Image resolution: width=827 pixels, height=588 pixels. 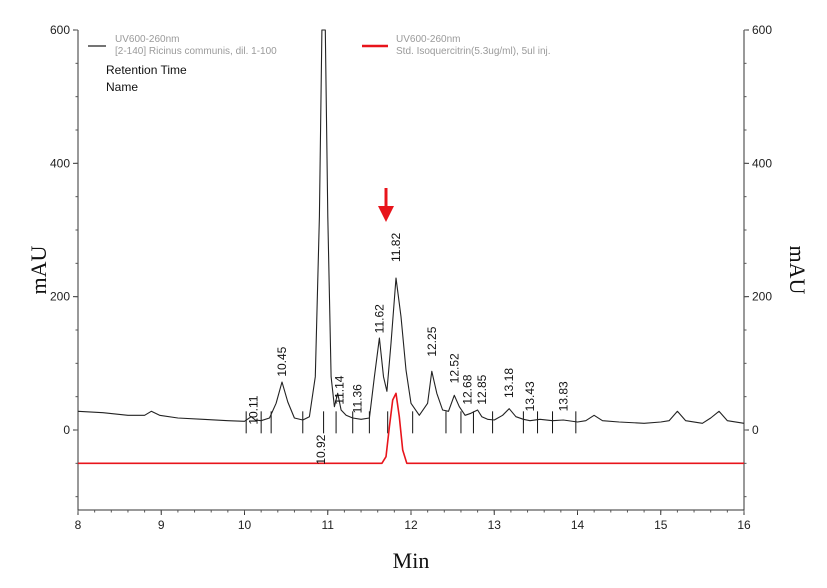 I want to click on y-tick-label-left: 400, so click(x=60, y=163).